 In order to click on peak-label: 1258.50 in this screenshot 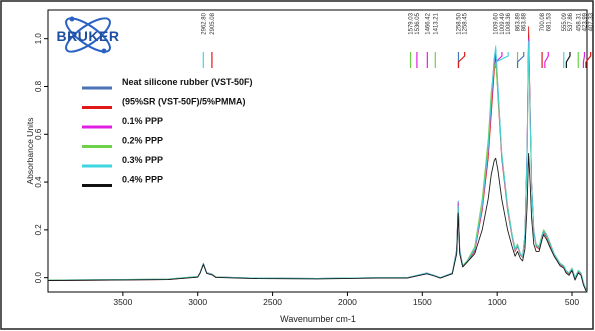, I will do `click(459, 23)`.